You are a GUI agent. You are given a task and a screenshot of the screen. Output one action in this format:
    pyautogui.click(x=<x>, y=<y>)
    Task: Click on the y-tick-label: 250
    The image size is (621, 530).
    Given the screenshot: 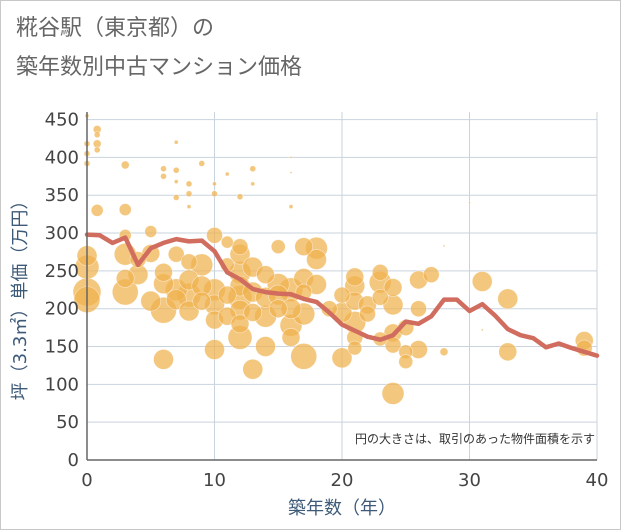 What is the action you would take?
    pyautogui.click(x=62, y=271)
    